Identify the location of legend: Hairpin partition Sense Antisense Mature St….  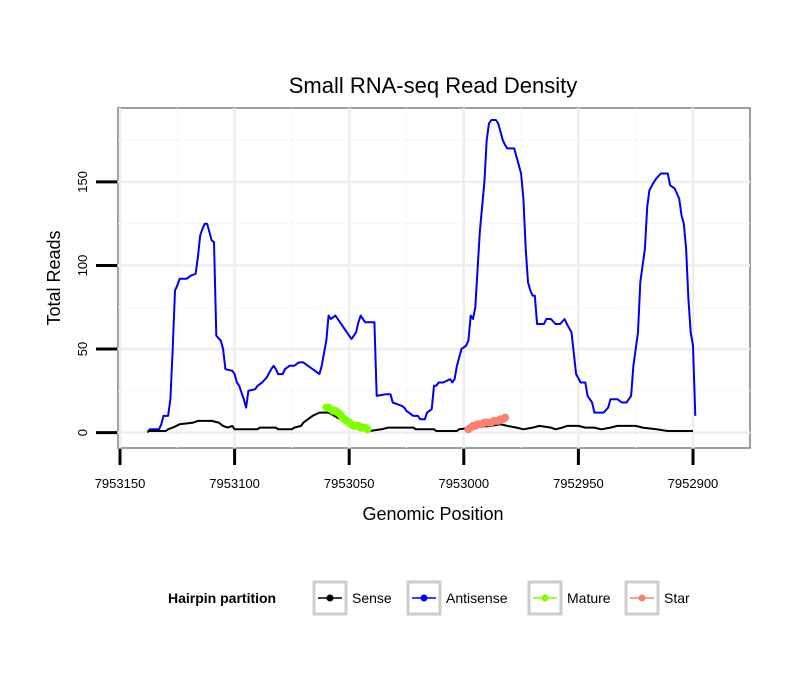
(429, 598).